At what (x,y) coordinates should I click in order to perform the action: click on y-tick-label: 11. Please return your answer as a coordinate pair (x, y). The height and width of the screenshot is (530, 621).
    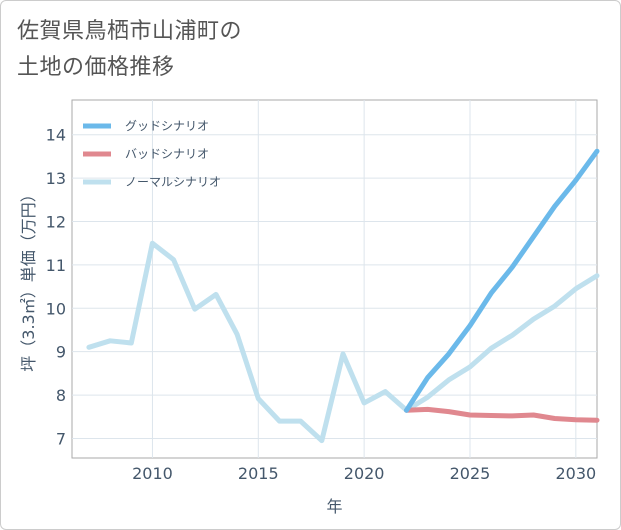
    Looking at the image, I should click on (56, 265).